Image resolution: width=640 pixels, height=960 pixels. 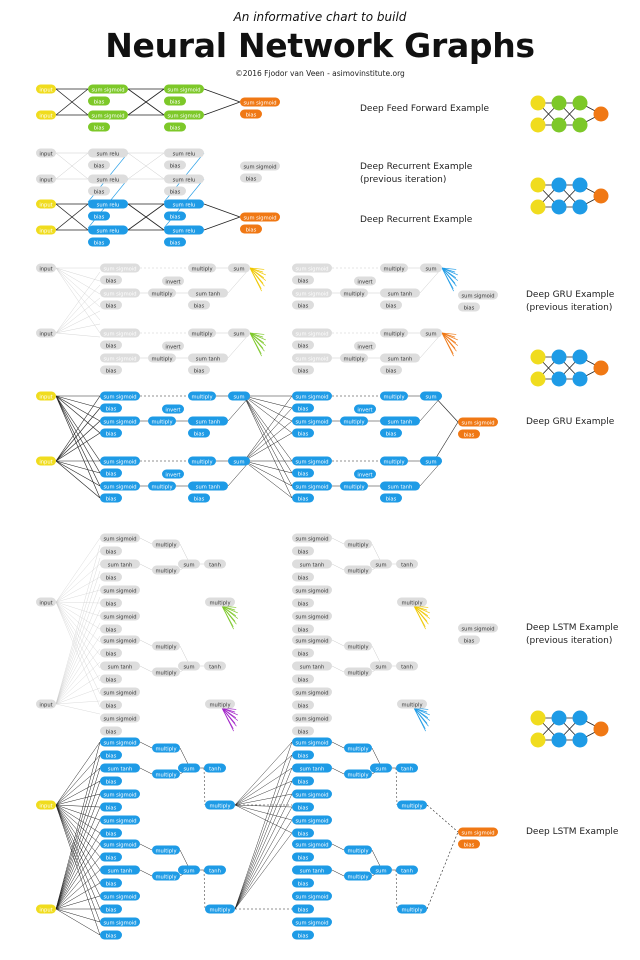 What do you see at coordinates (120, 396) in the screenshot?
I see `gru-a0-z-shape` at bounding box center [120, 396].